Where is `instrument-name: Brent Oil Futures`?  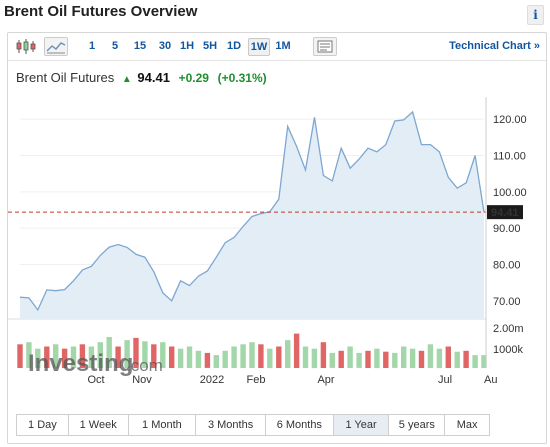 instrument-name: Brent Oil Futures is located at coordinates (65, 77).